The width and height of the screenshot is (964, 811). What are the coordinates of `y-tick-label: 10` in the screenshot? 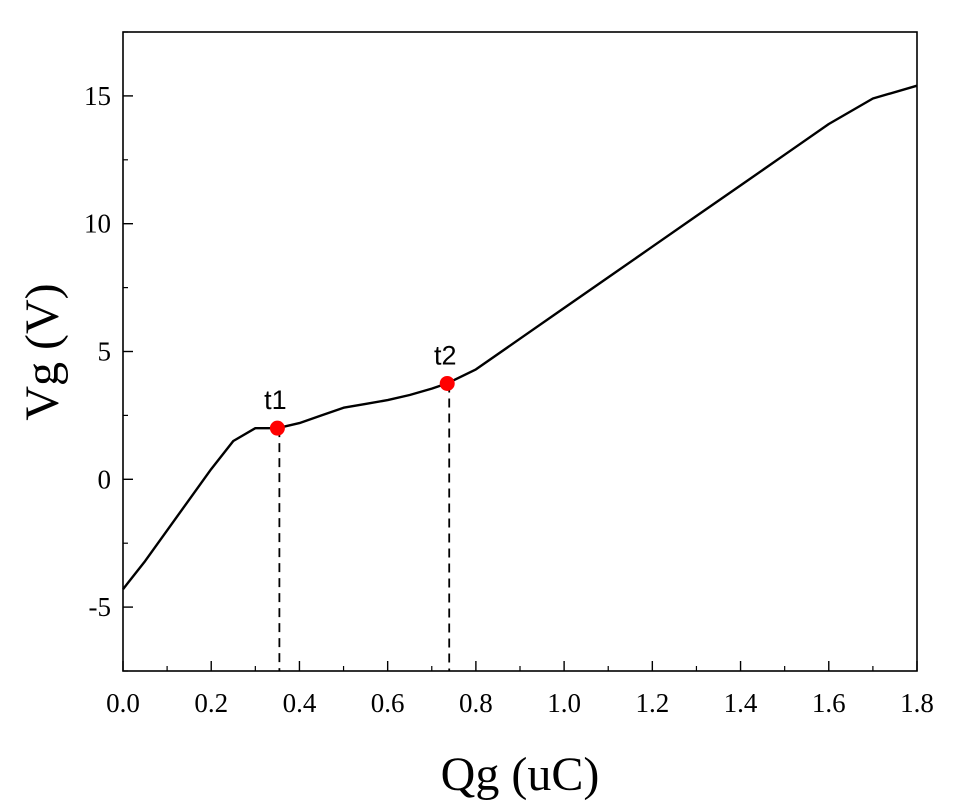 It's located at (97, 224).